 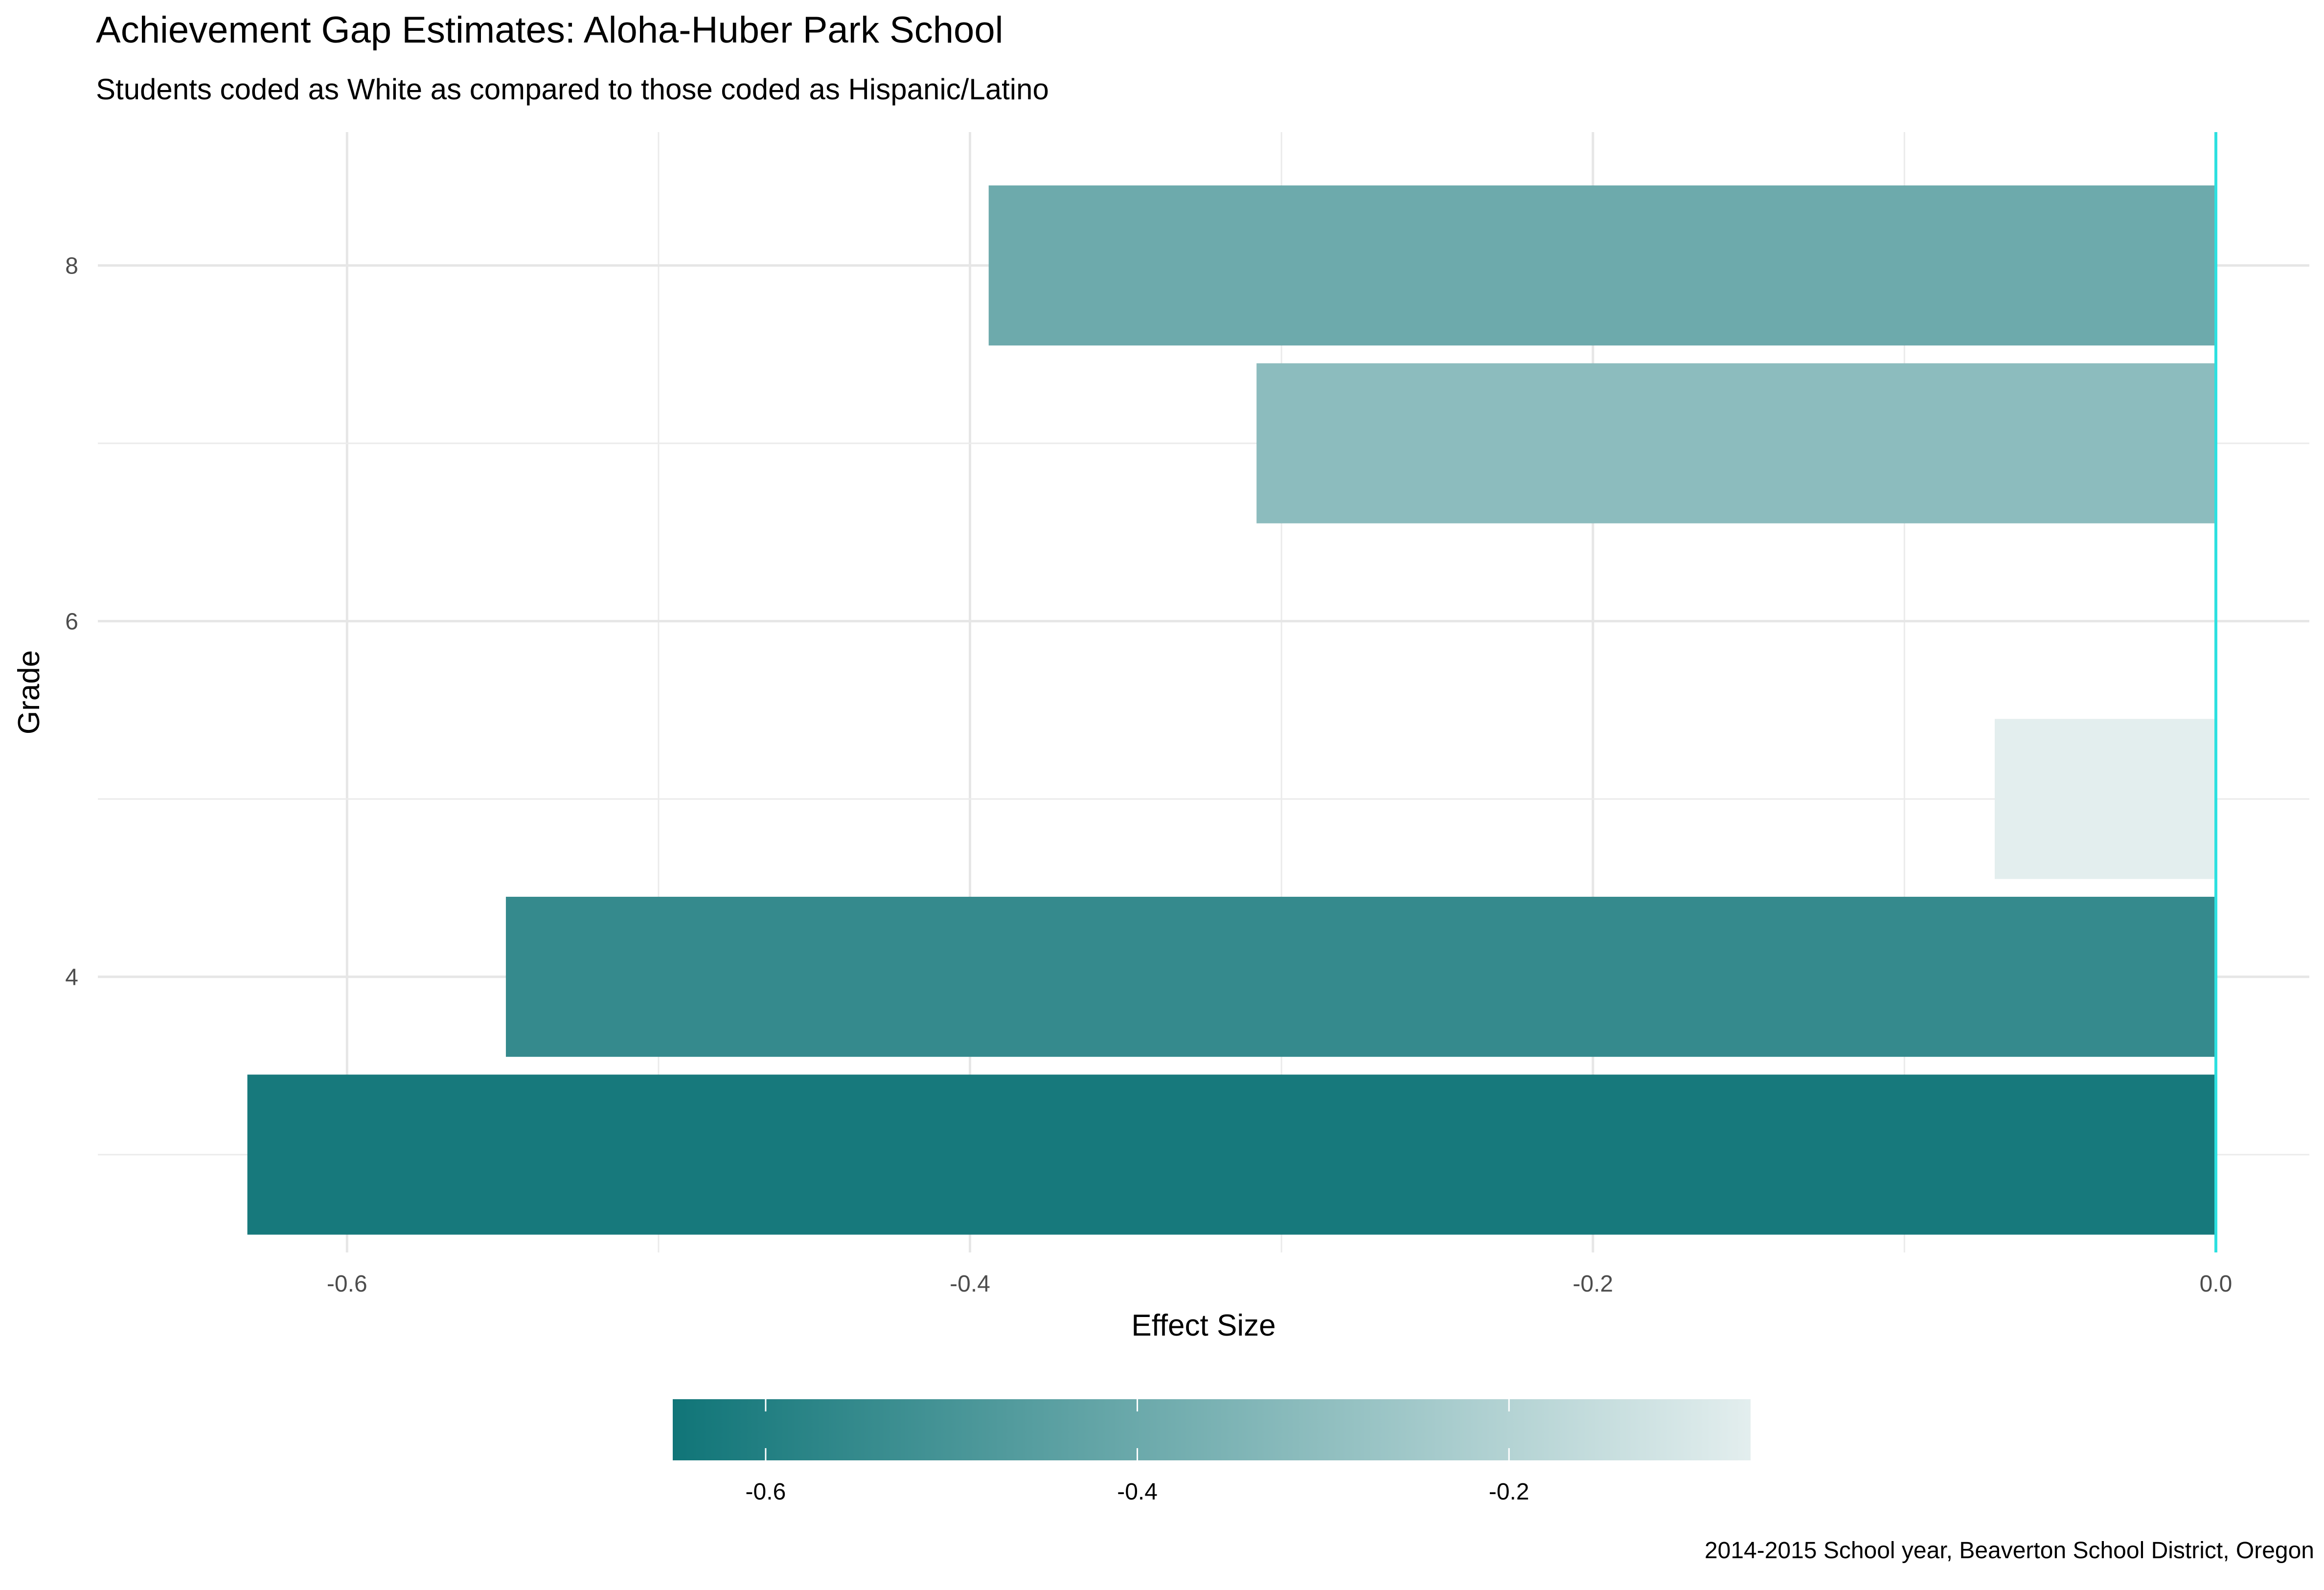 What do you see at coordinates (766, 1492) in the screenshot?
I see `colorbar-tick-label: -0.6` at bounding box center [766, 1492].